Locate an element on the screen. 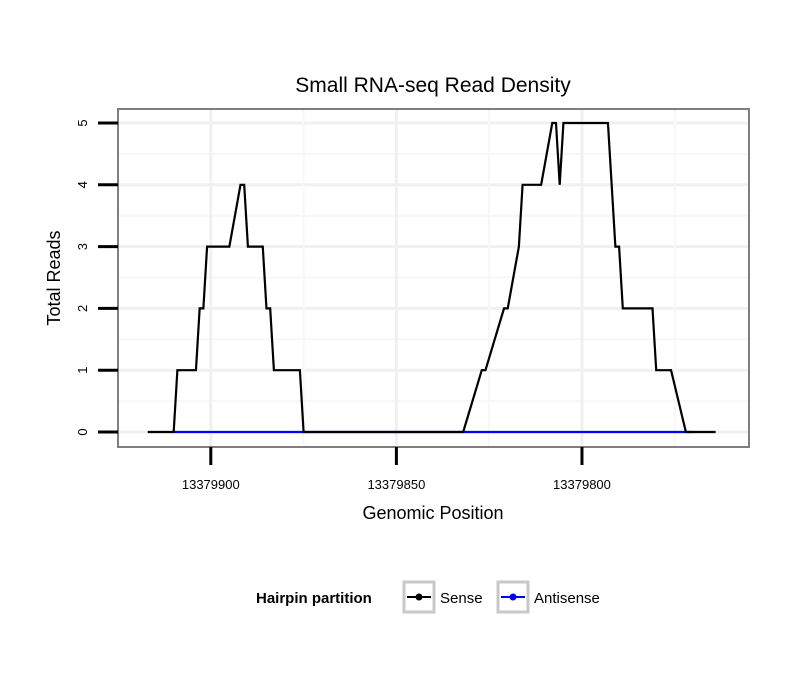 This screenshot has width=810, height=695. y-tick-label: 3 is located at coordinates (82, 246).